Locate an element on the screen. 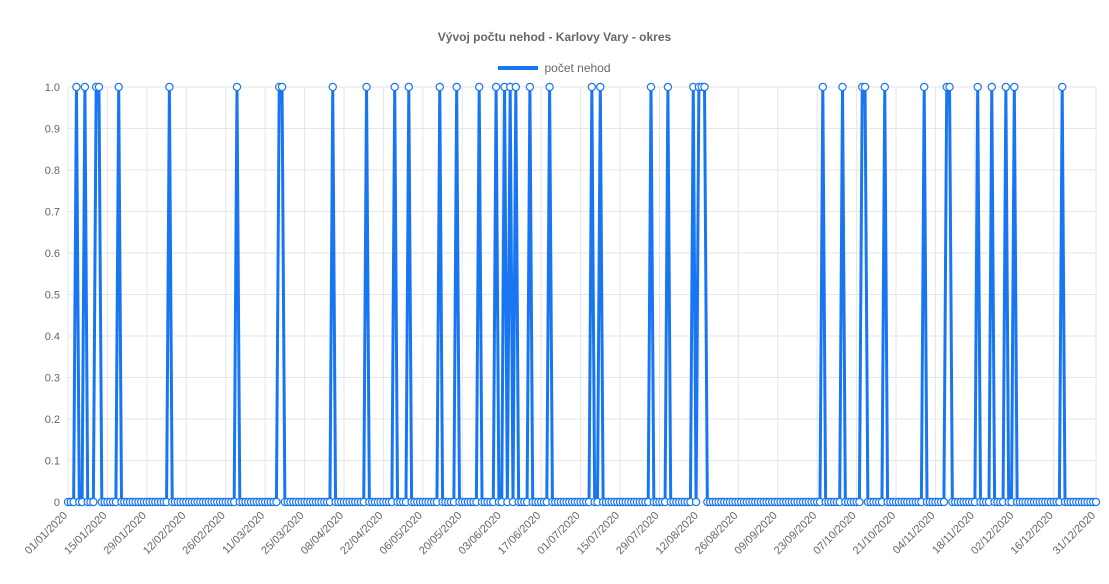 The width and height of the screenshot is (1109, 584). legend: počet nehod is located at coordinates (554, 67).